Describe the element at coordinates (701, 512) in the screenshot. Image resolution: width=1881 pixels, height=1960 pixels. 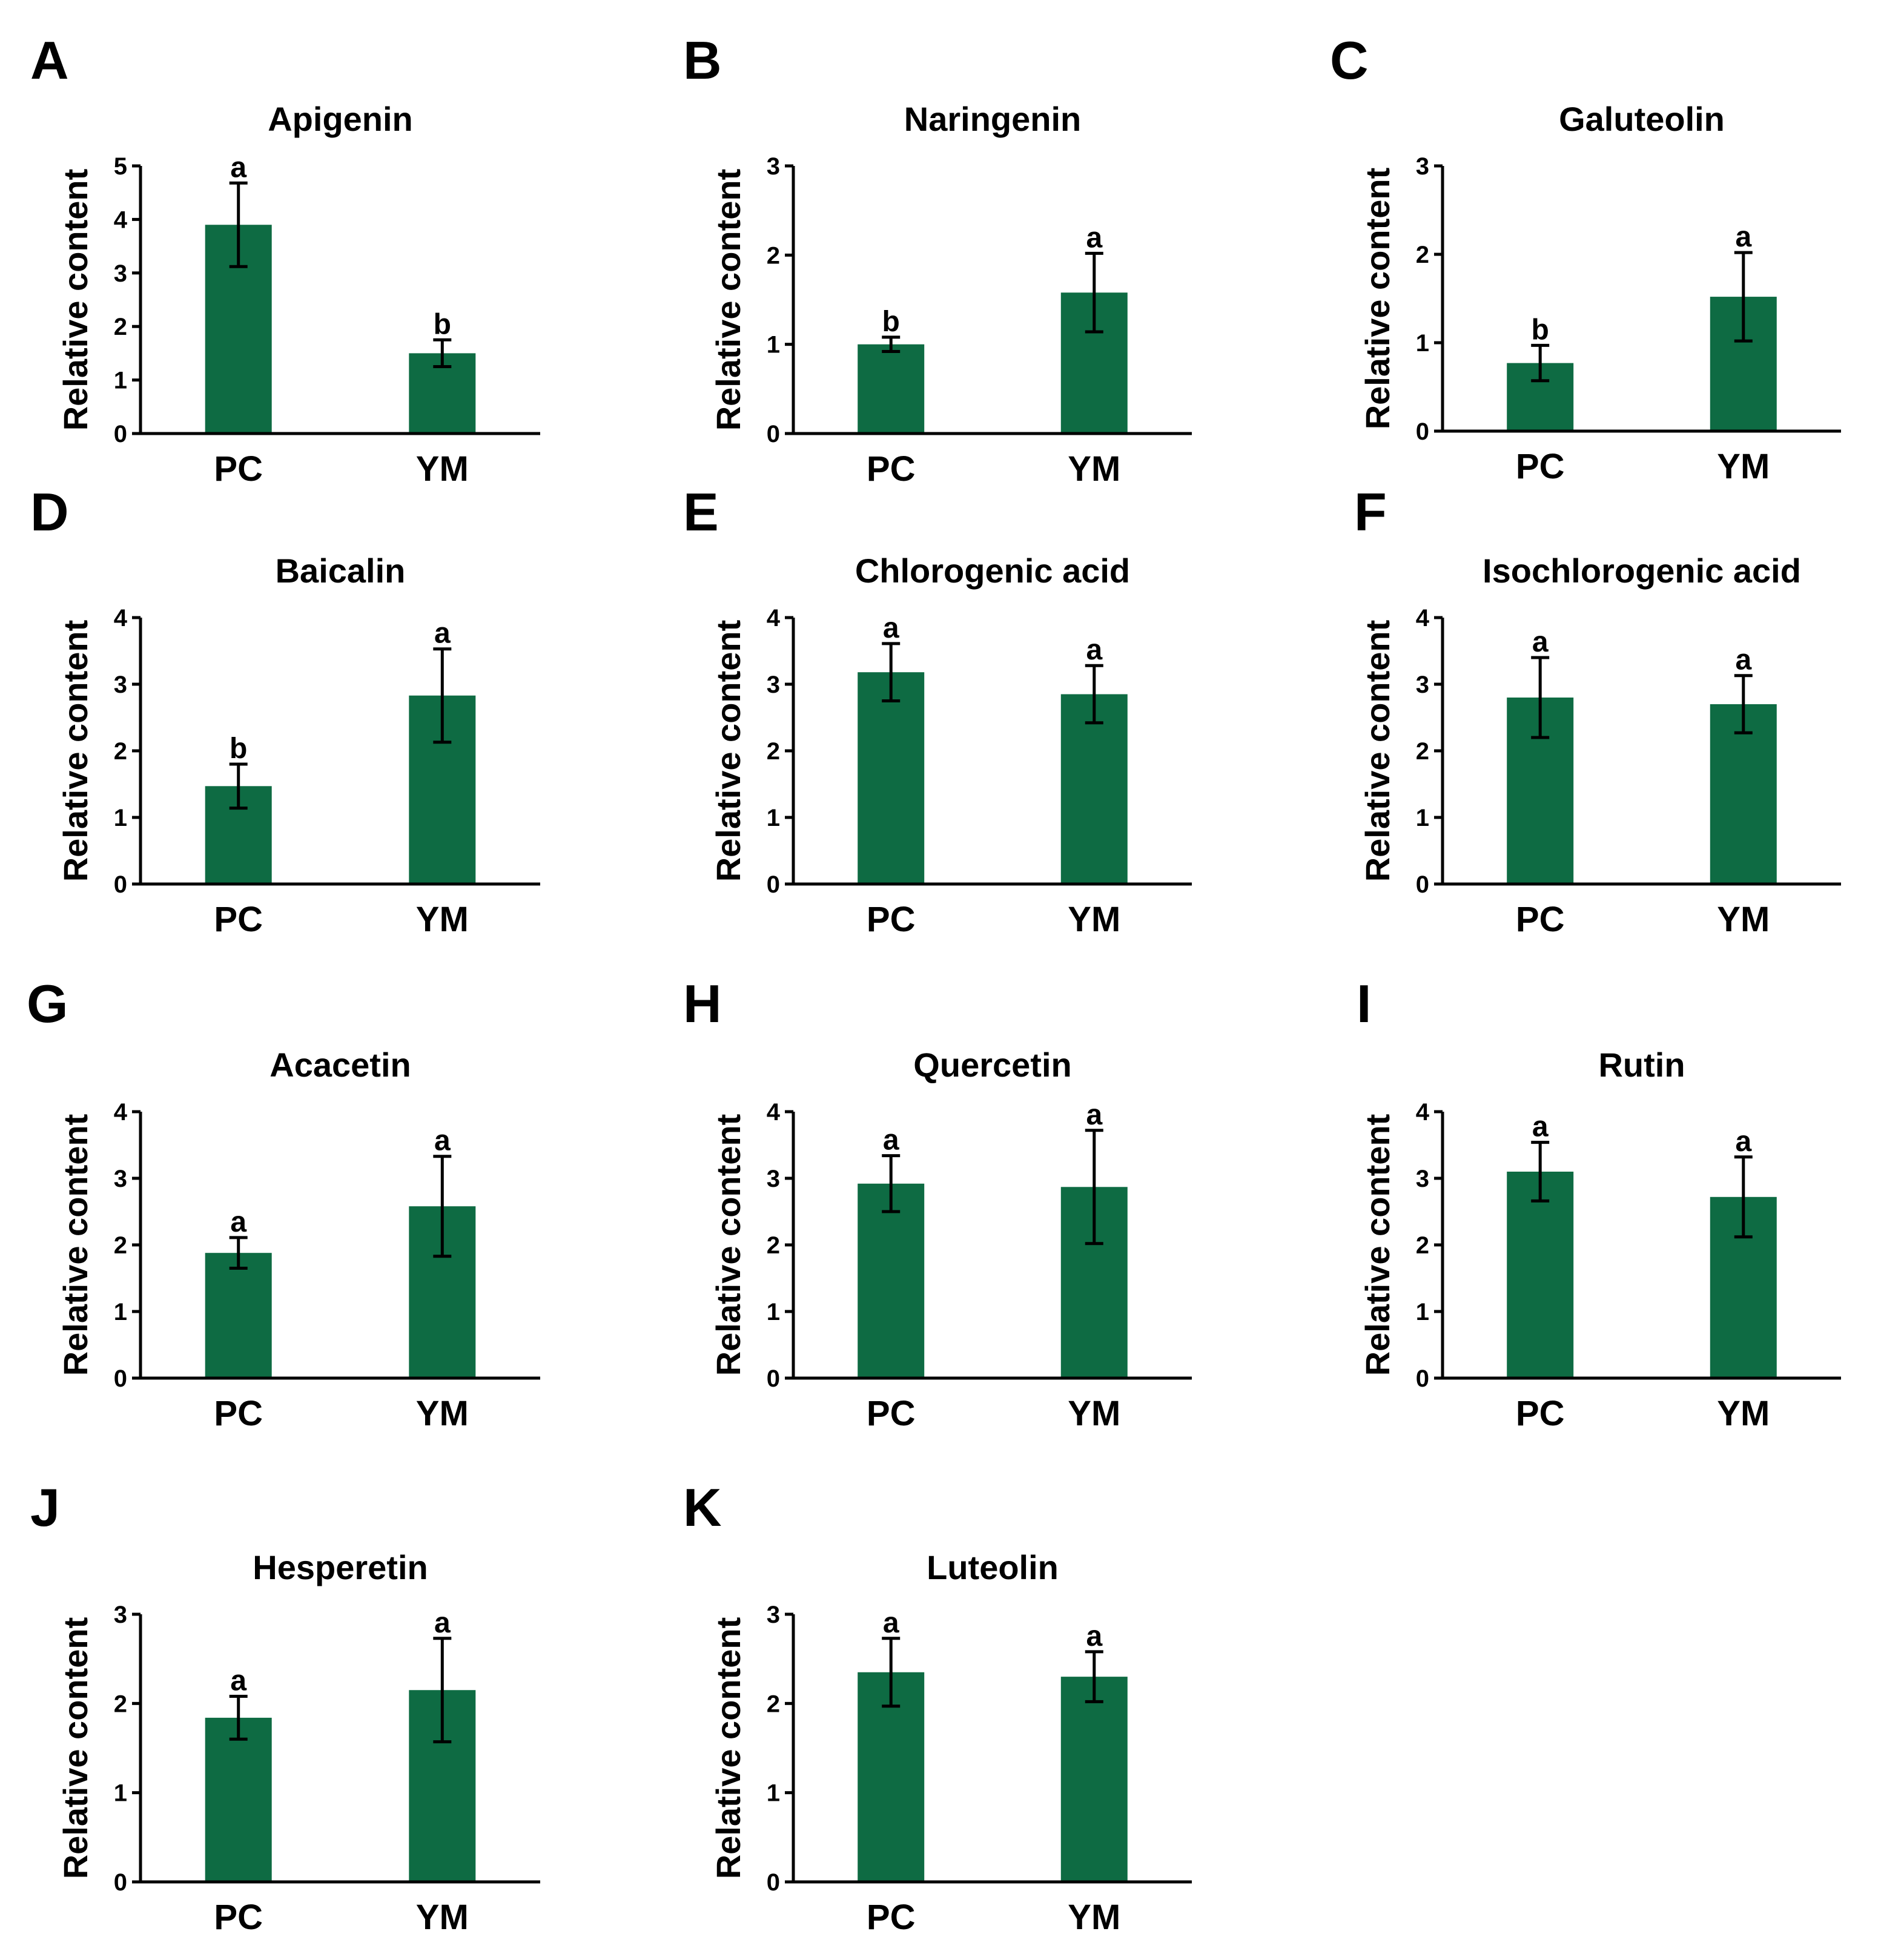
I see `panel-letter: E` at that location.